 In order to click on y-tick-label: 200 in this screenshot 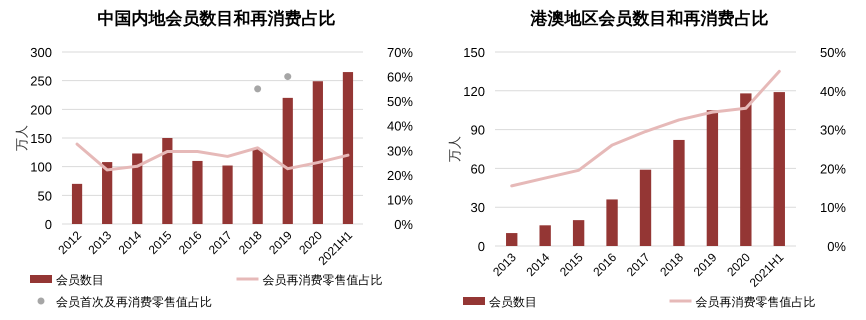, I will do `click(41, 110)`.